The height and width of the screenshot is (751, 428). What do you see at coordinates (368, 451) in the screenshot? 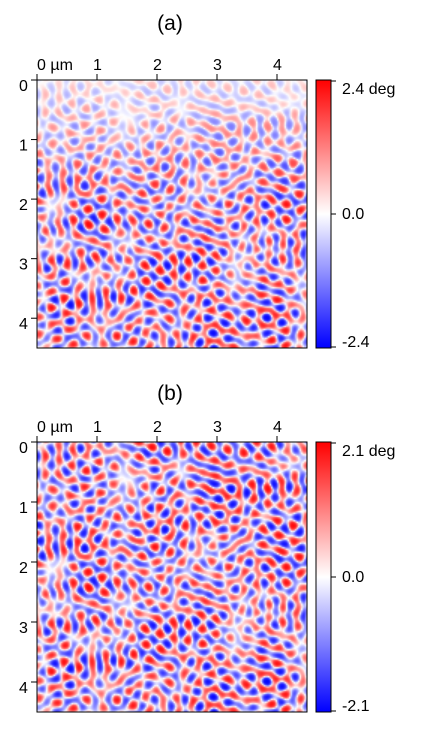
I see `colorbar-max-label: 2.1 deg` at bounding box center [368, 451].